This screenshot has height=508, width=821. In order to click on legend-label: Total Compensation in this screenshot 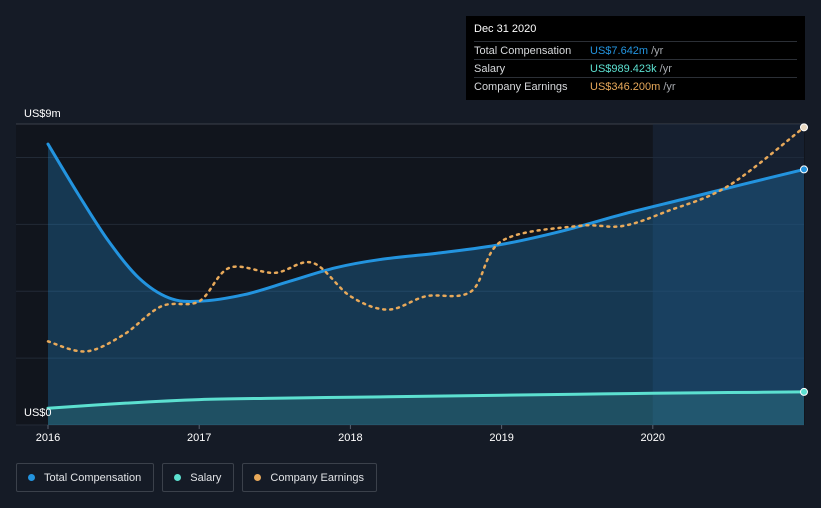, I will do `click(93, 477)`.